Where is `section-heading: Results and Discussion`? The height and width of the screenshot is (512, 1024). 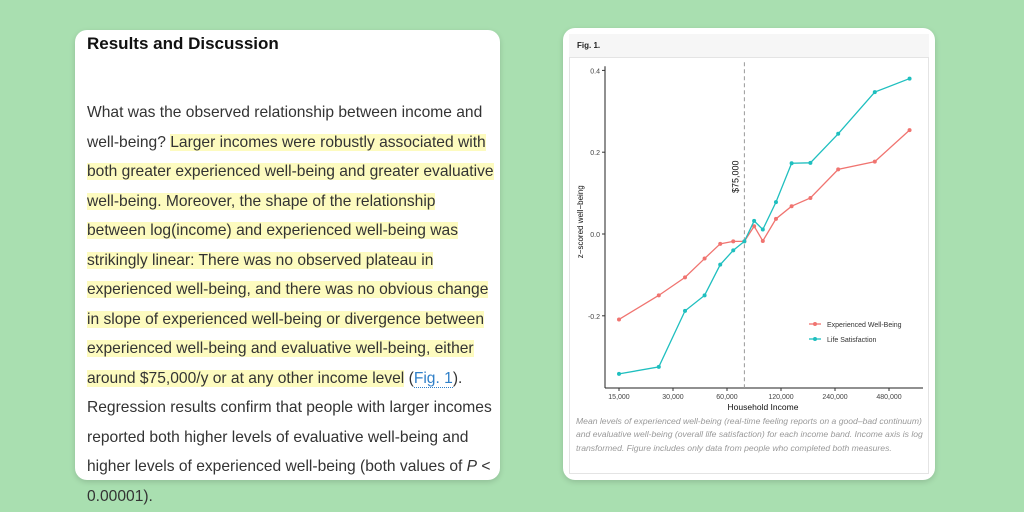 section-heading: Results and Discussion is located at coordinates (183, 43).